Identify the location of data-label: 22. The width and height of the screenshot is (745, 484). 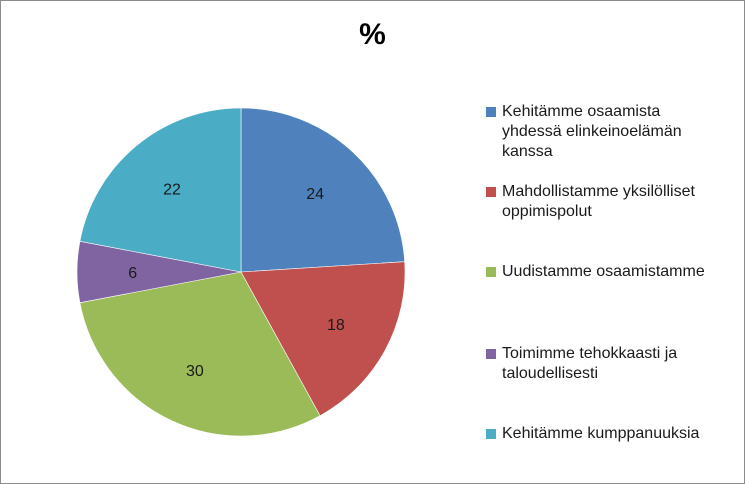
(172, 190).